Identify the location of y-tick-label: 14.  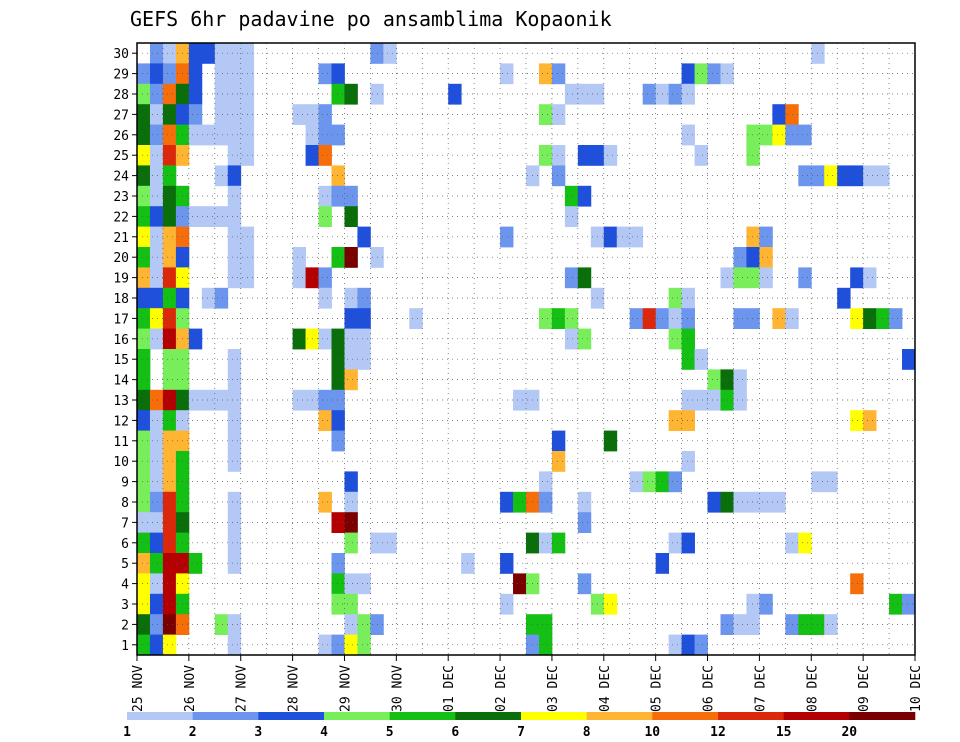
(121, 381).